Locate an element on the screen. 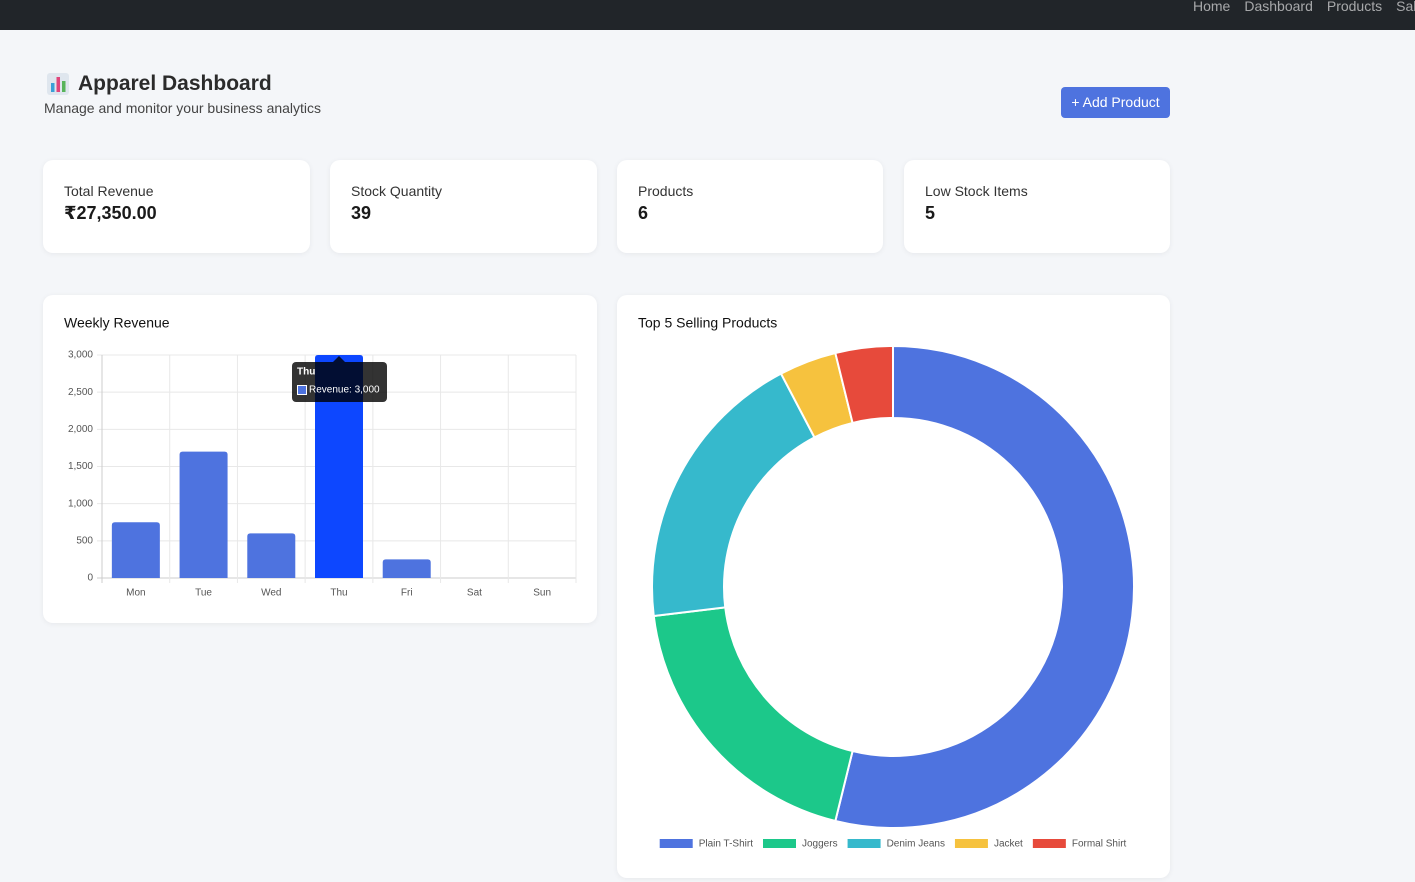 Image resolution: width=1415 pixels, height=882 pixels. tooltip is located at coordinates (339, 382).